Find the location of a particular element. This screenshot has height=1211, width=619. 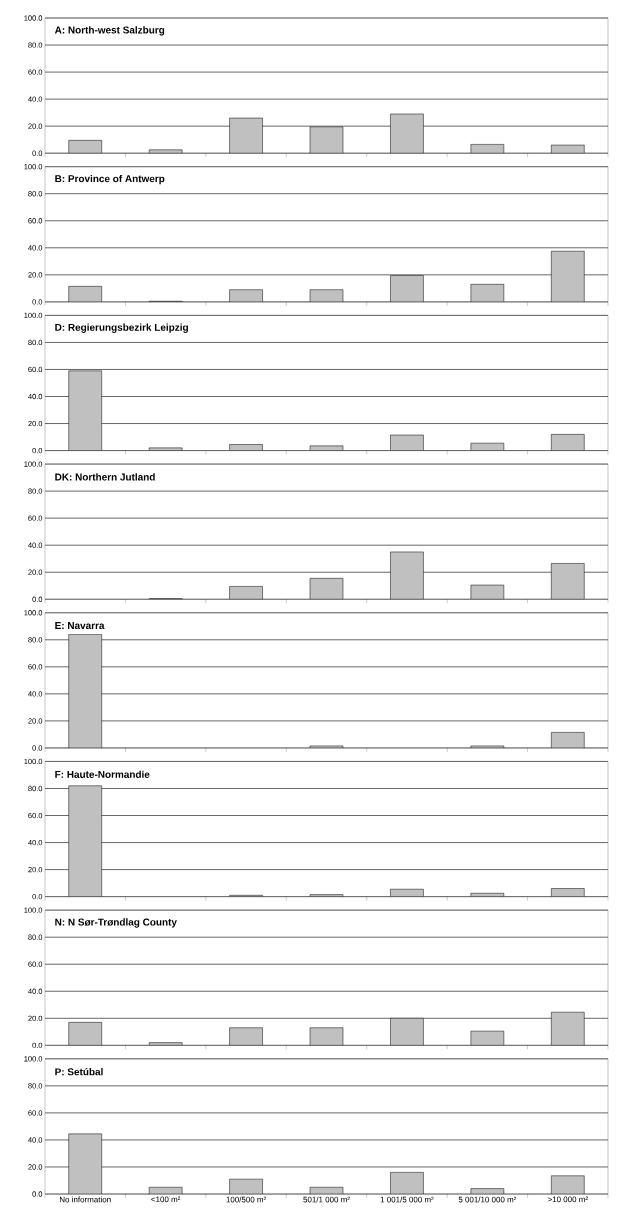

text: DK: Northern Jutland is located at coordinates (105, 477).